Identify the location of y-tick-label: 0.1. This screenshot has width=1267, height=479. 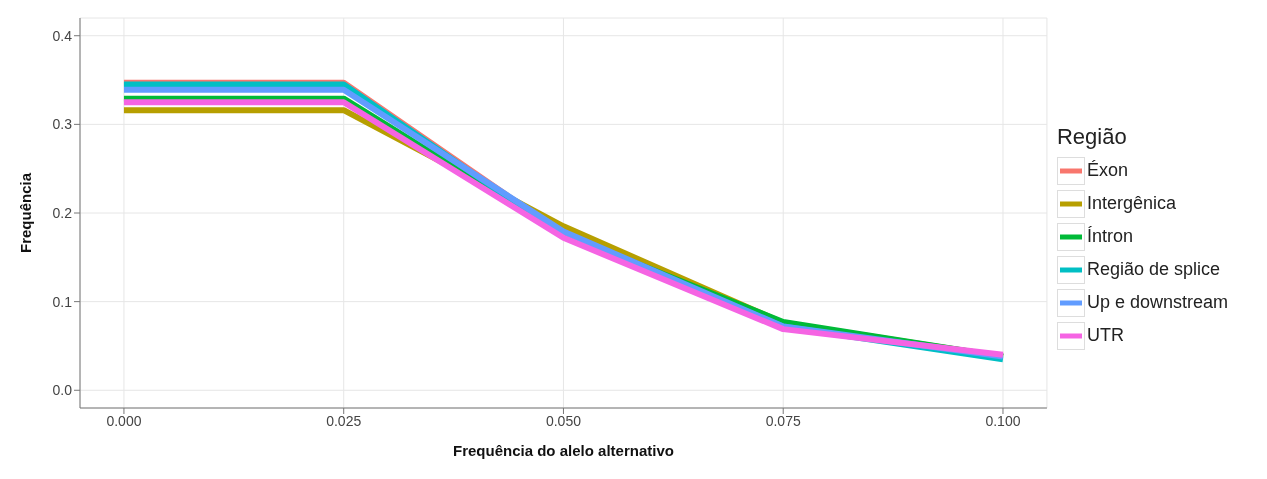
(62, 301).